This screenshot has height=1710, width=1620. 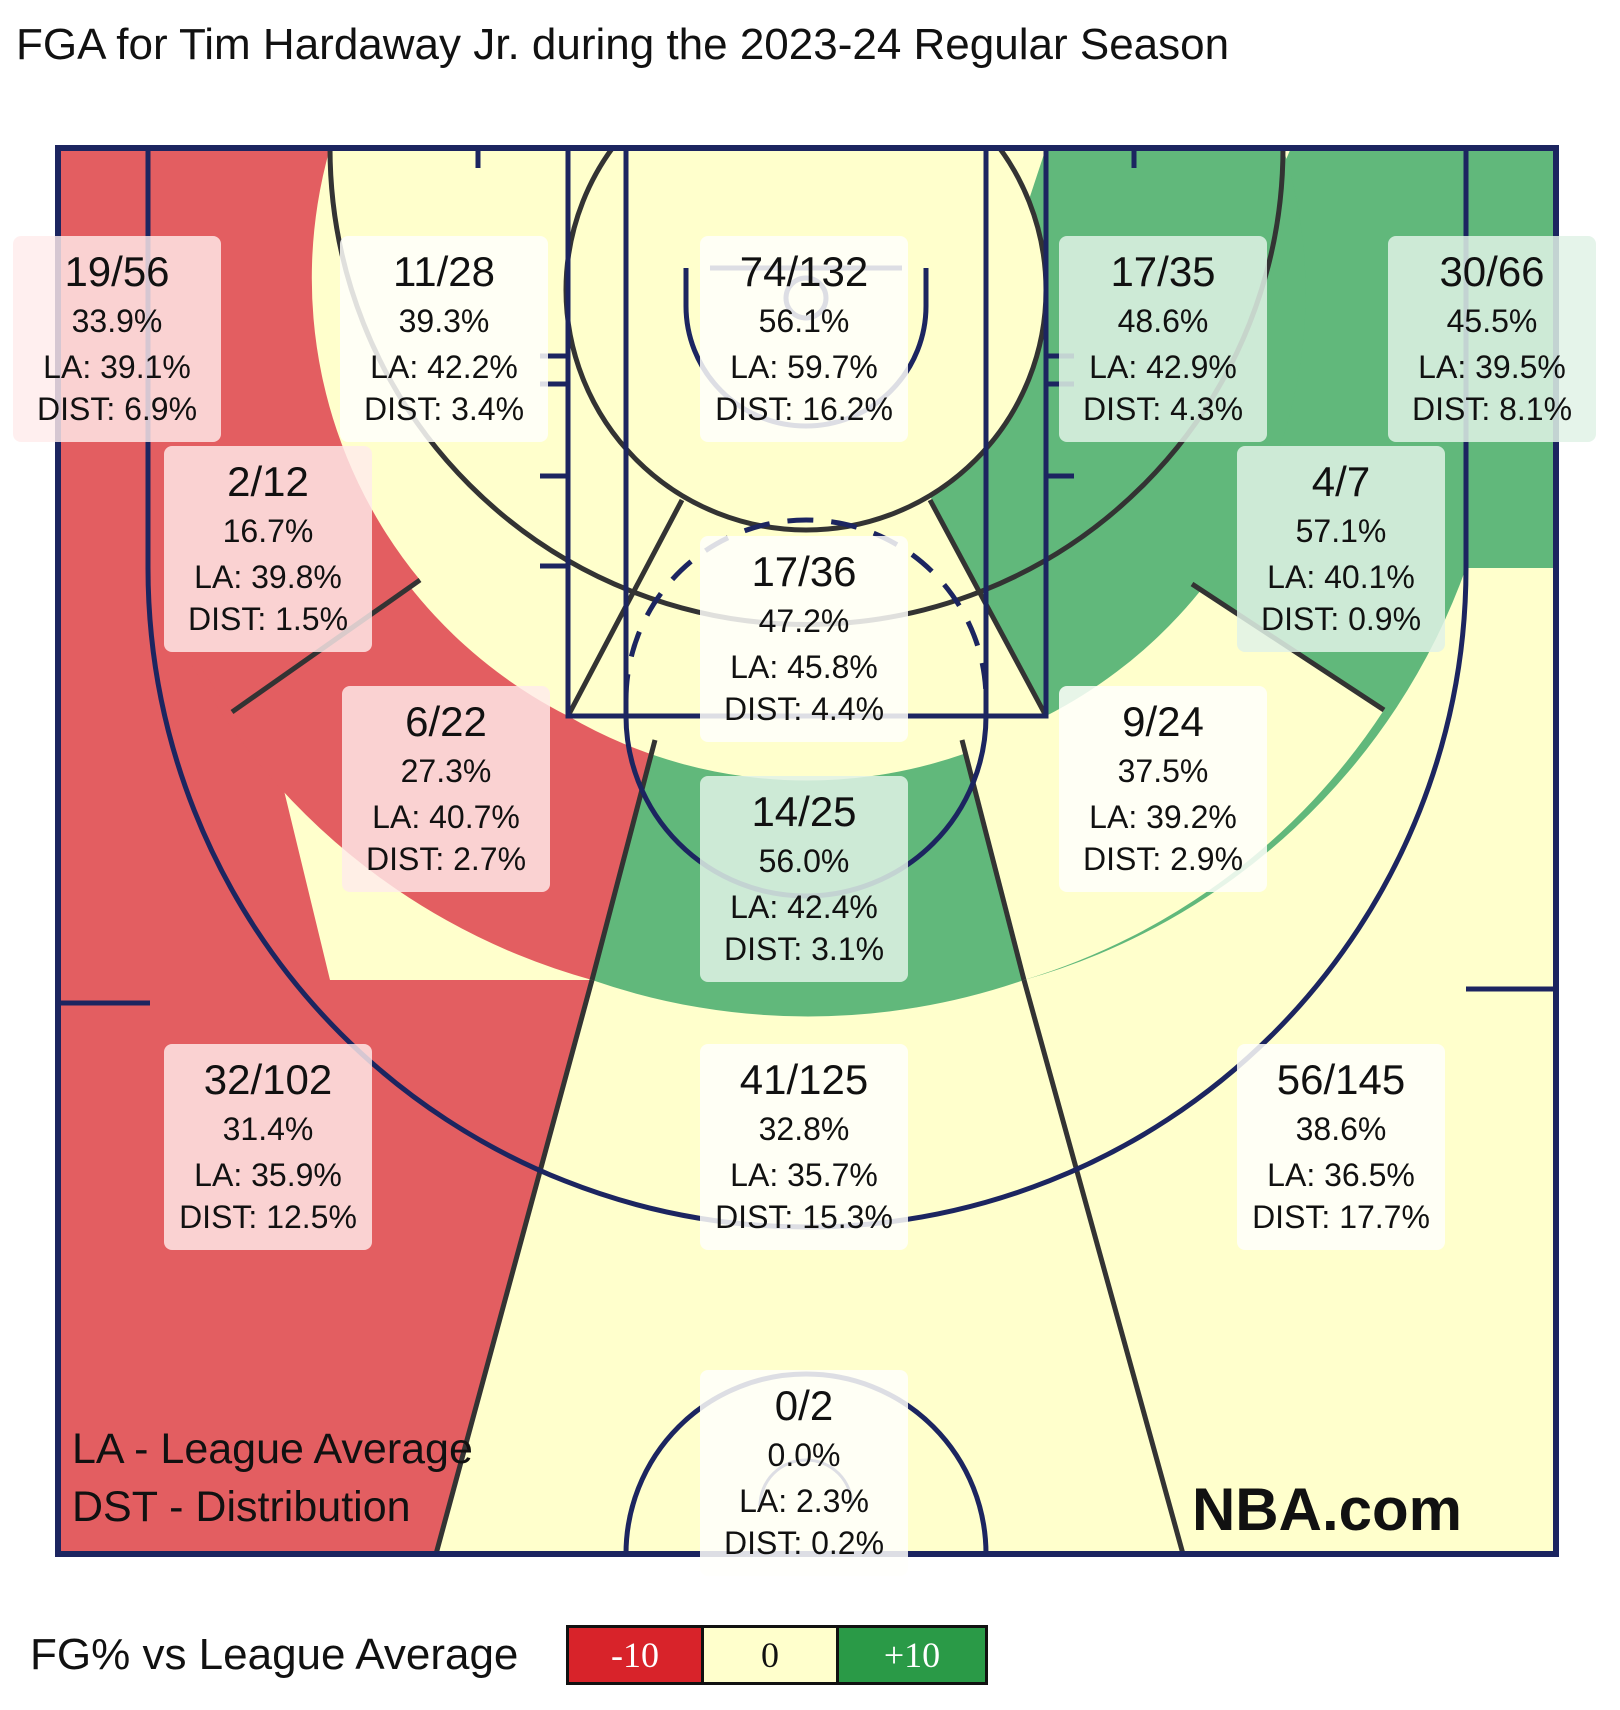 I want to click on zone-la: LA: 42.4%, so click(x=804, y=907).